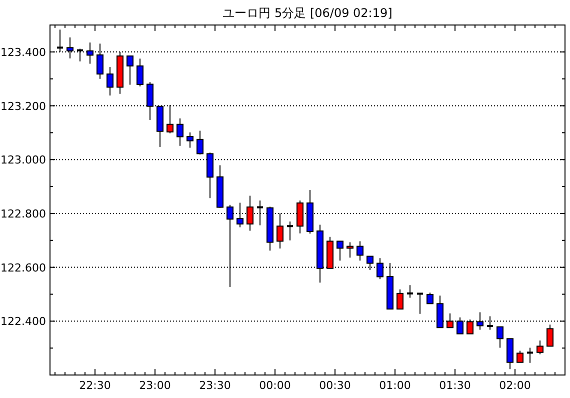 The image size is (570, 398). I want to click on x-tick-label: 23:00, so click(155, 385).